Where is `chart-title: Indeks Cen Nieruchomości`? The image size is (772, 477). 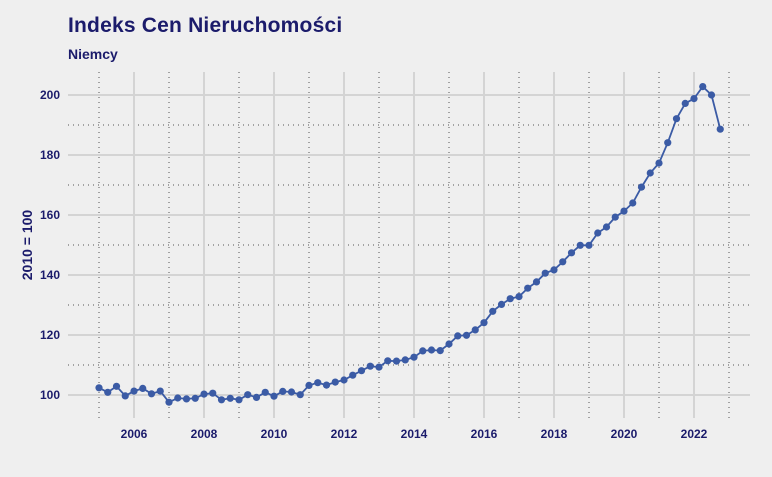 chart-title: Indeks Cen Nieruchomości is located at coordinates (205, 25).